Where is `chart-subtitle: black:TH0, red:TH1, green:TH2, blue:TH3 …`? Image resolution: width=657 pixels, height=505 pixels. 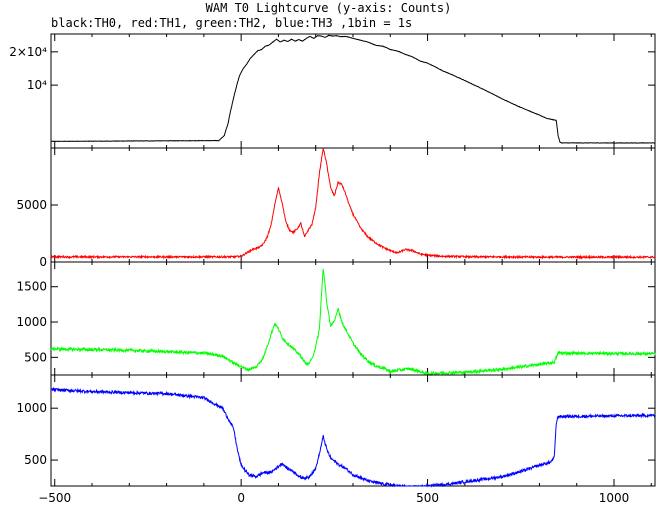
chart-subtitle: black:TH0, red:TH1, green:TH2, blue:TH3 … is located at coordinates (232, 23).